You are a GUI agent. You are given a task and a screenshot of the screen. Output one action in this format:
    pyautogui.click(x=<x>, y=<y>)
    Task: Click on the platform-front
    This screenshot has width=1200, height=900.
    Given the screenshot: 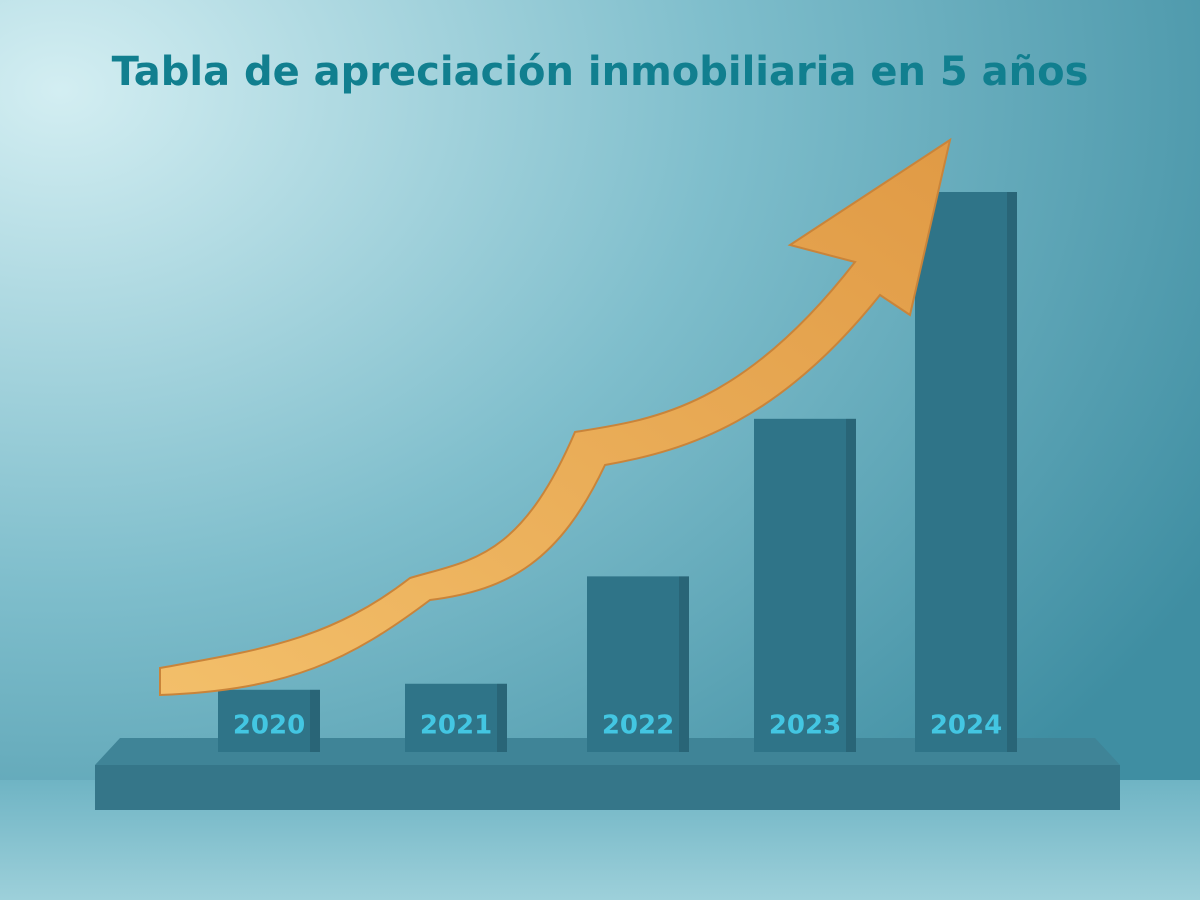 What is the action you would take?
    pyautogui.click(x=607, y=787)
    